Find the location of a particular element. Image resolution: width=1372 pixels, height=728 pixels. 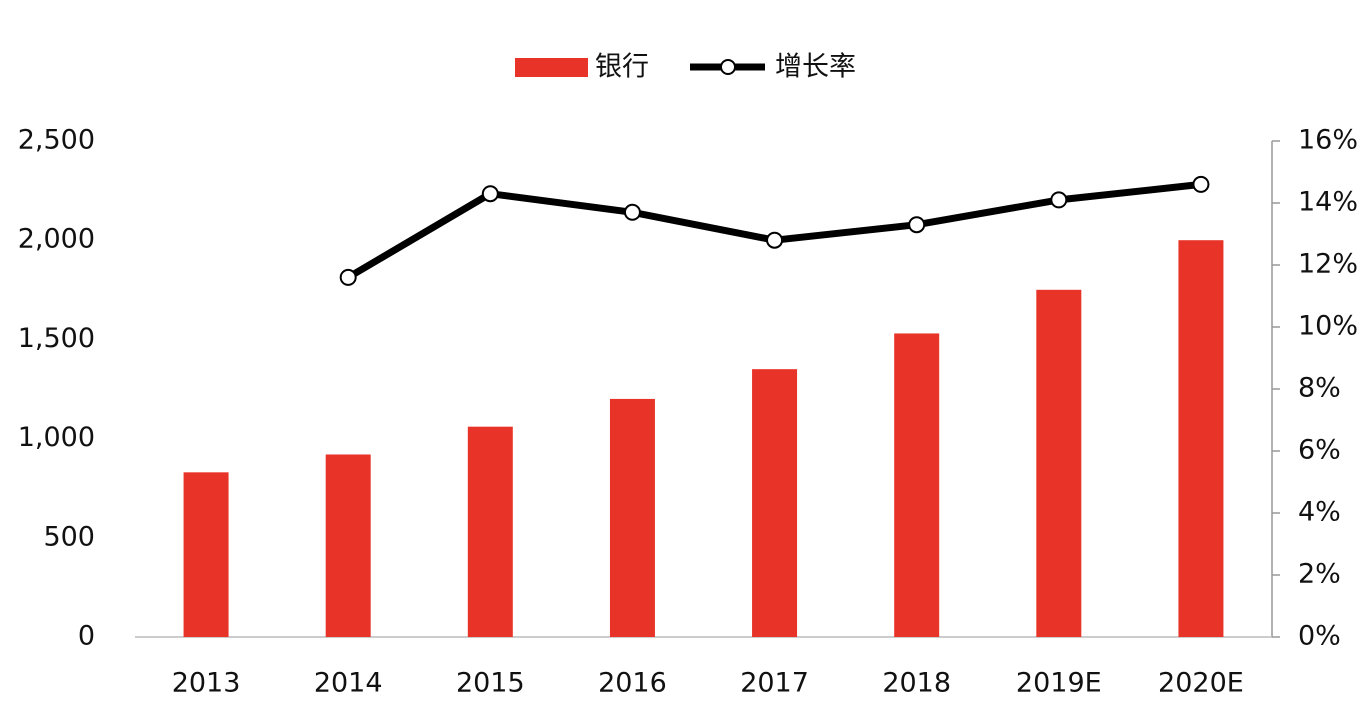

x-tick-label: 2020E is located at coordinates (1201, 683).